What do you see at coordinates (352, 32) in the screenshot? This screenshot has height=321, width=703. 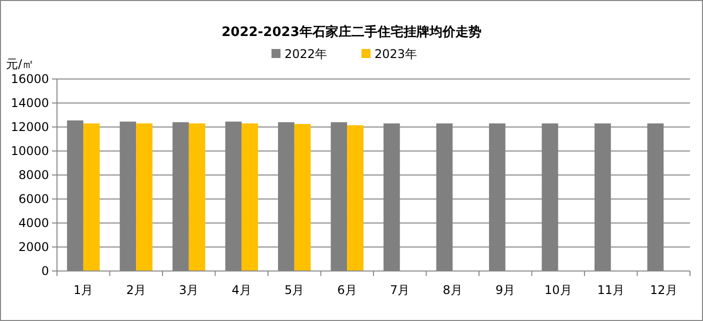 I see `chart-title: 2022-2023年石家庄二手住宅挂牌均价走势` at bounding box center [352, 32].